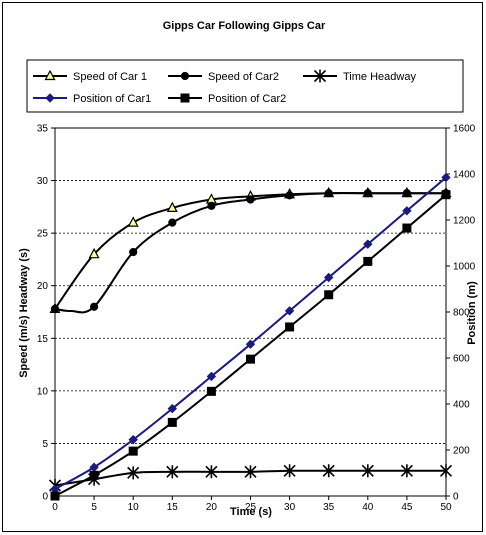 The image size is (486, 535). What do you see at coordinates (24, 313) in the screenshot?
I see `y-axis-left-label: Speed (m/s) Headway (s)` at bounding box center [24, 313].